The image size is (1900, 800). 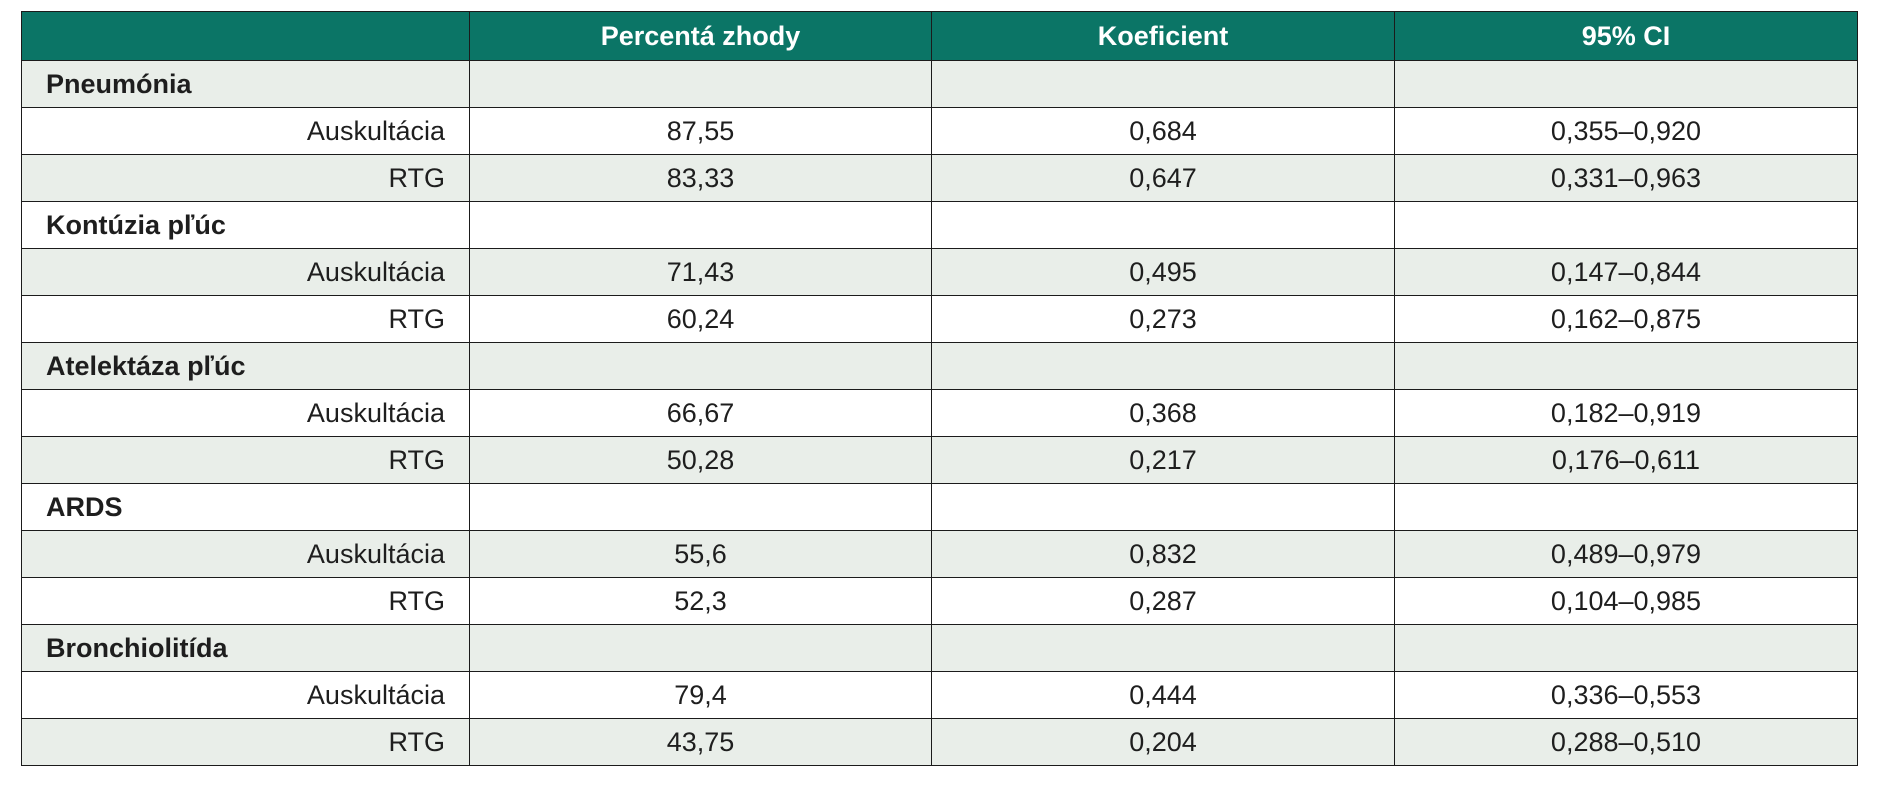 I want to click on table-row: Auskultácia 66,67 0,368 0,182–0,919, so click(x=939, y=413).